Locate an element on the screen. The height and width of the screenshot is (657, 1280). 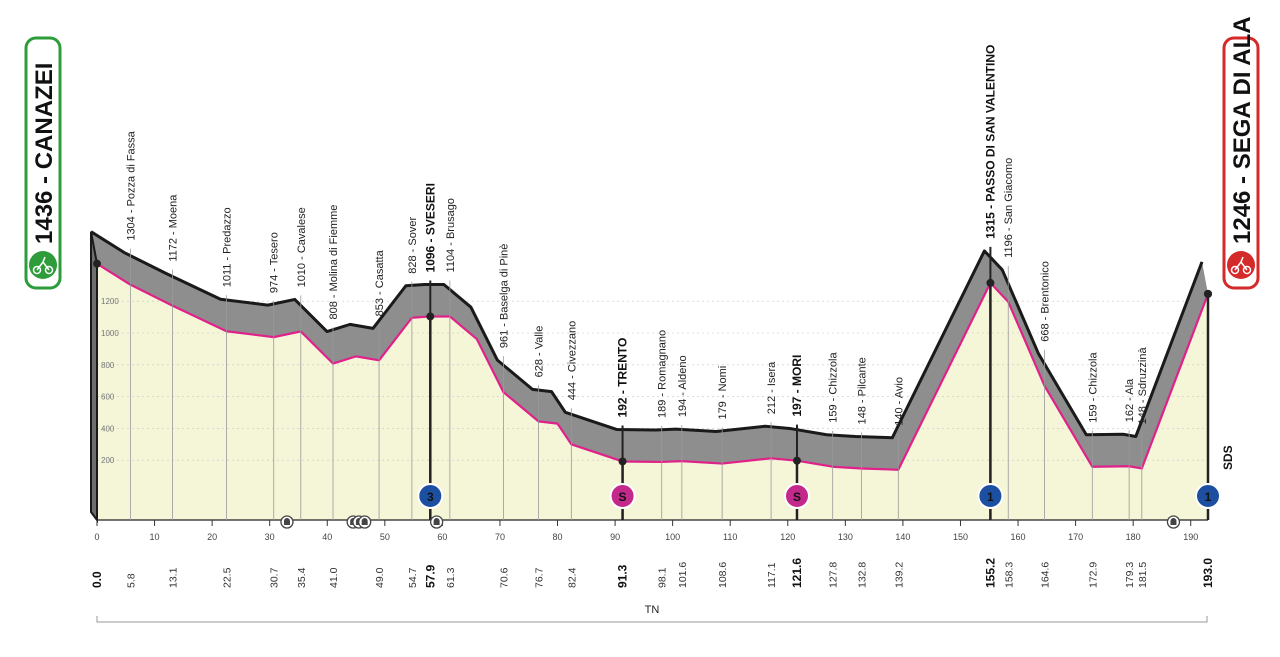
finish-badge-label: 1246 - SEGA DI ALA is located at coordinates (1242, 130).